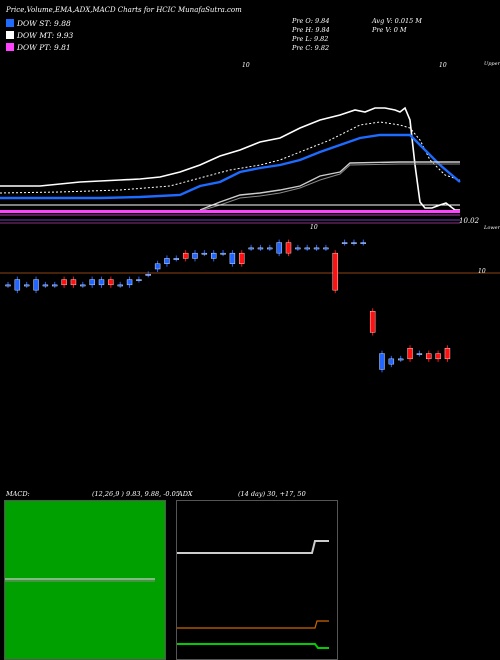 This screenshot has width=500, height=660. What do you see at coordinates (44, 23) in the screenshot?
I see `legend-label-st: DOW ST: 9.88` at bounding box center [44, 23].